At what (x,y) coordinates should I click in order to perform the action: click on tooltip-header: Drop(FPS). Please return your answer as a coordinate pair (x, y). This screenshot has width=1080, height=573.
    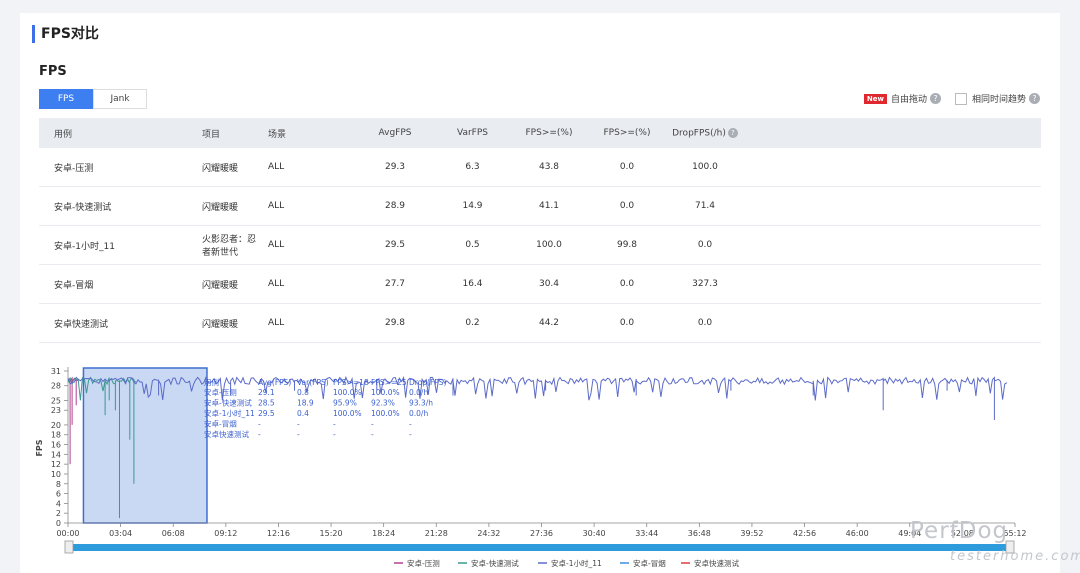
    Looking at the image, I should click on (428, 382).